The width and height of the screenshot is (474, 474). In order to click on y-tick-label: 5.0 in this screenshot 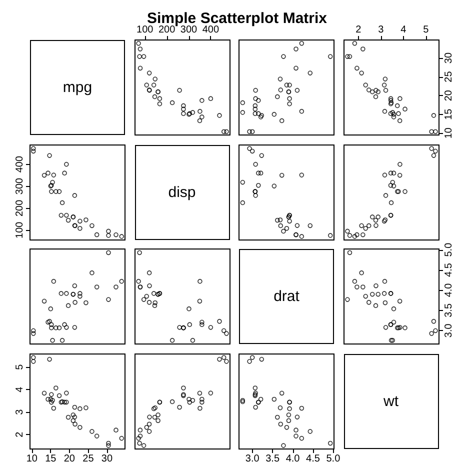, I will do `click(448, 249)`.